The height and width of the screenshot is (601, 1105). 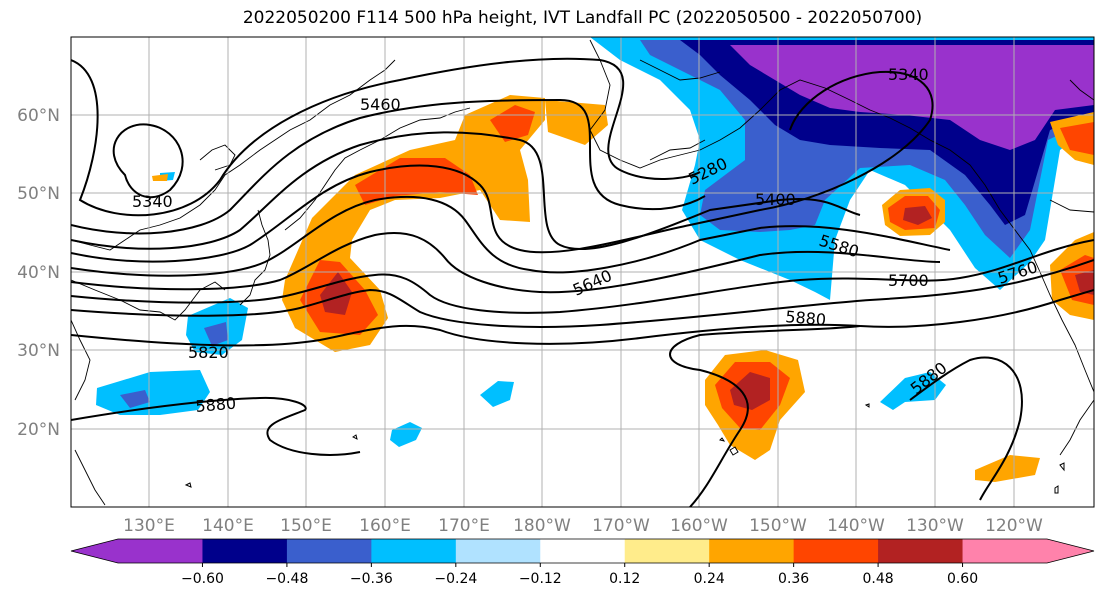 What do you see at coordinates (202, 579) in the screenshot?
I see `colorbar-tick-label: −0.60` at bounding box center [202, 579].